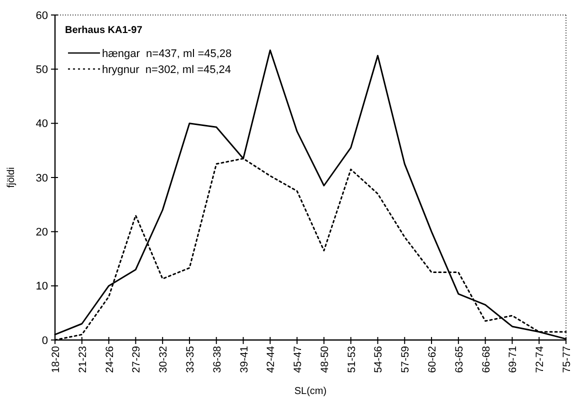 Image resolution: width=586 pixels, height=402 pixels. I want to click on legend-label: hrygnur n=302, ml =45,24, so click(167, 70).